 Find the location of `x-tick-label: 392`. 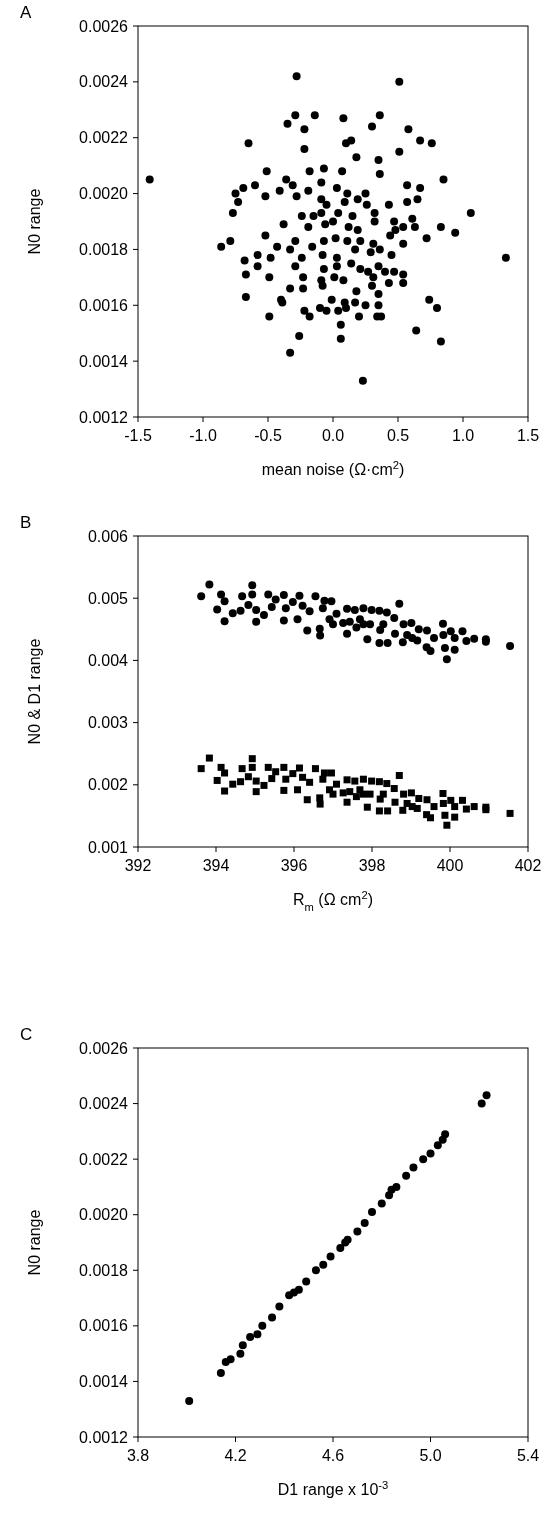

x-tick-label: 392 is located at coordinates (138, 865).